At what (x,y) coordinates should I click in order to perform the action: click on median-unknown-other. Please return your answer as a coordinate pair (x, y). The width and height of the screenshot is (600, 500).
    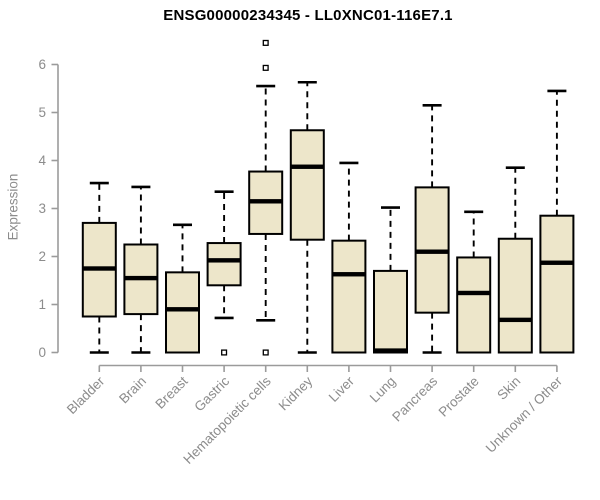
    Looking at the image, I should click on (557, 262).